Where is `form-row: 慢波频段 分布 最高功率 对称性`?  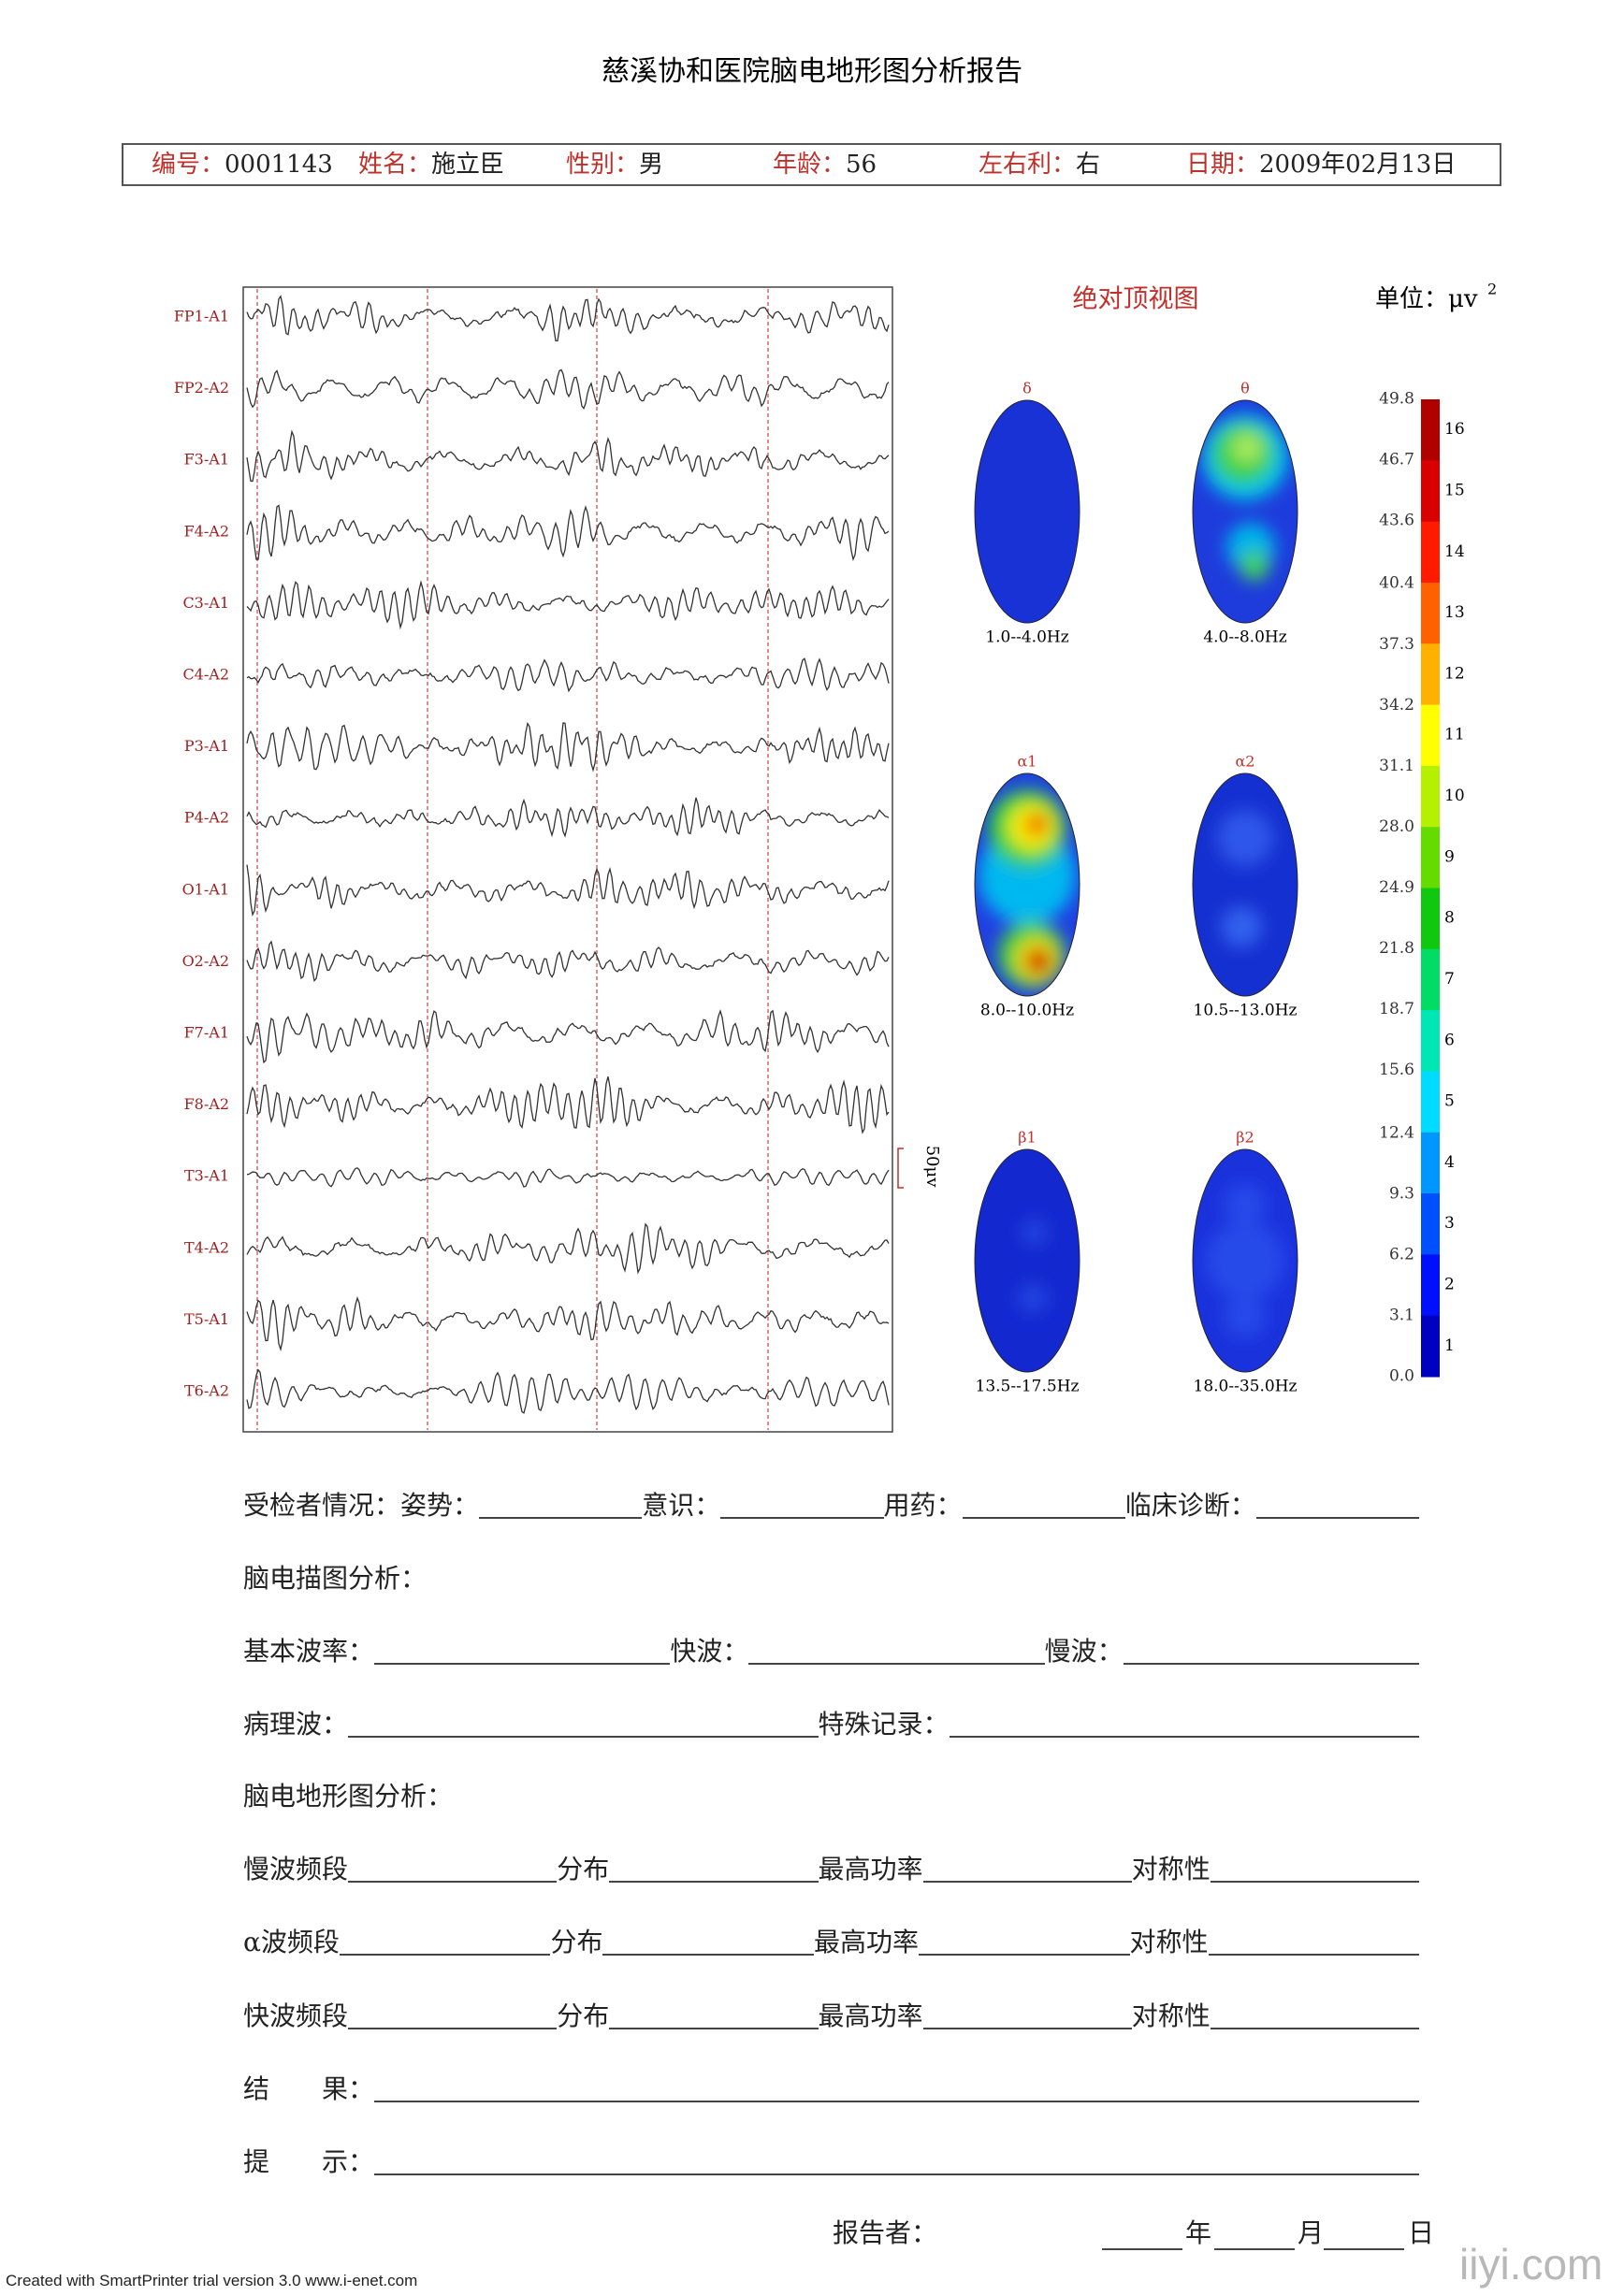
form-row: 慢波频段 分布 最高功率 对称性 is located at coordinates (831, 1865).